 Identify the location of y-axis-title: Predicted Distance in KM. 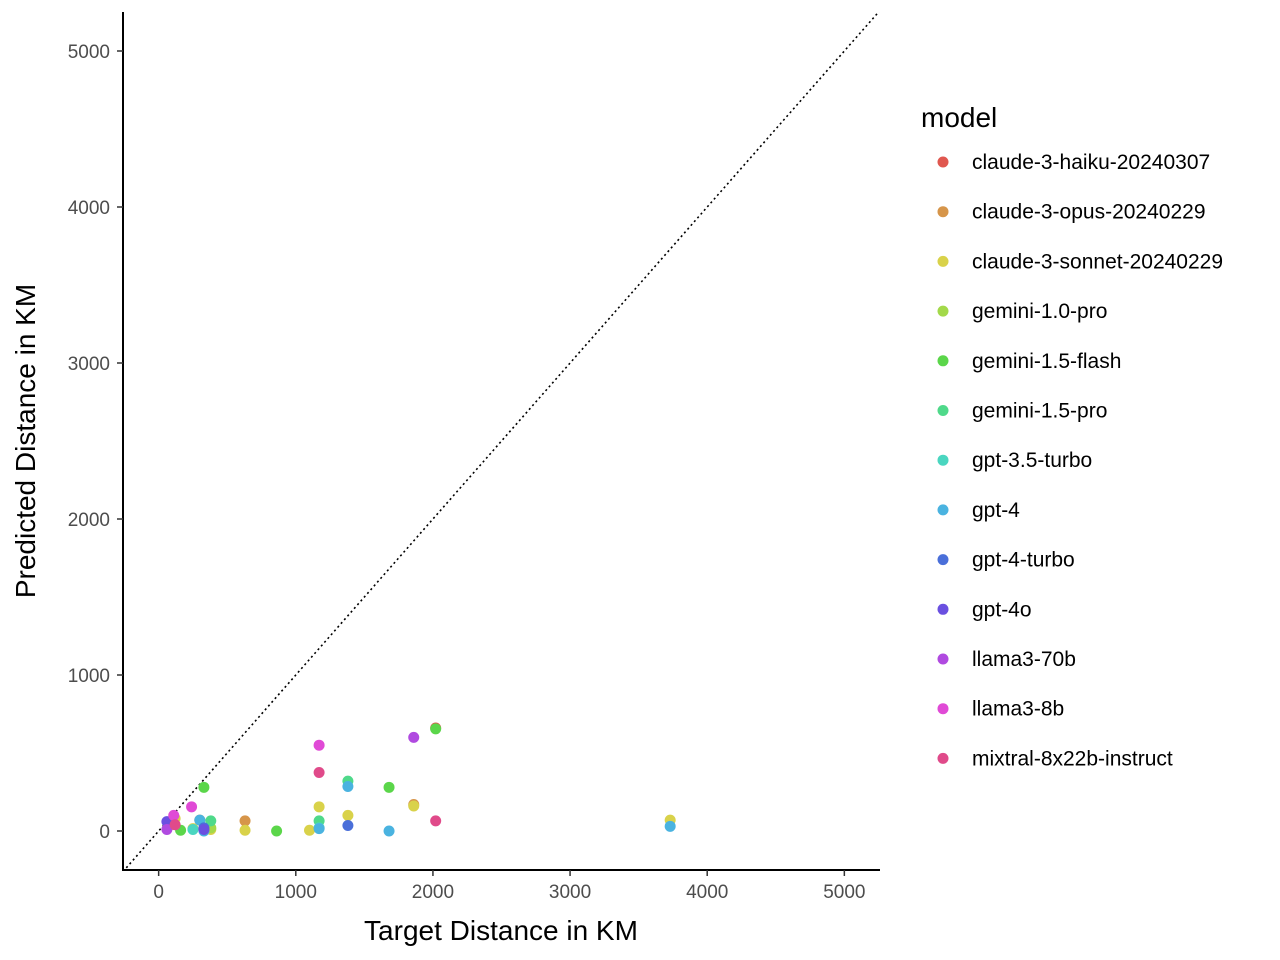
(25, 441).